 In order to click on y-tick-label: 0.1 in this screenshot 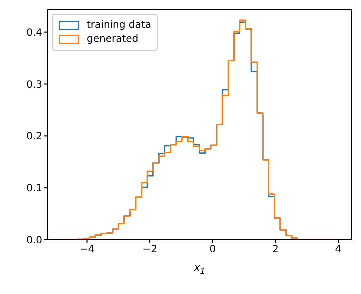, I will do `click(34, 189)`.